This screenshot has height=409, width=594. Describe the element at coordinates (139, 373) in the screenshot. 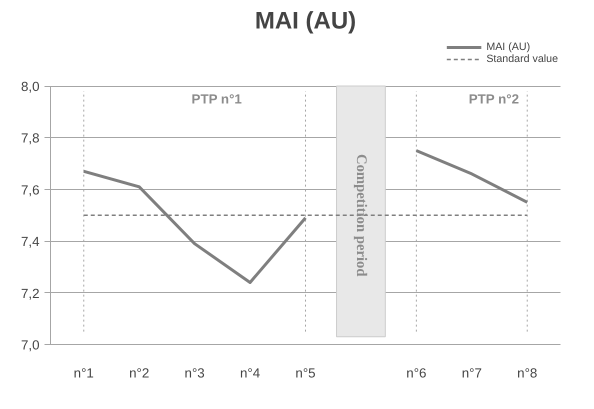

I see `x-tick-label: n°2` at that location.